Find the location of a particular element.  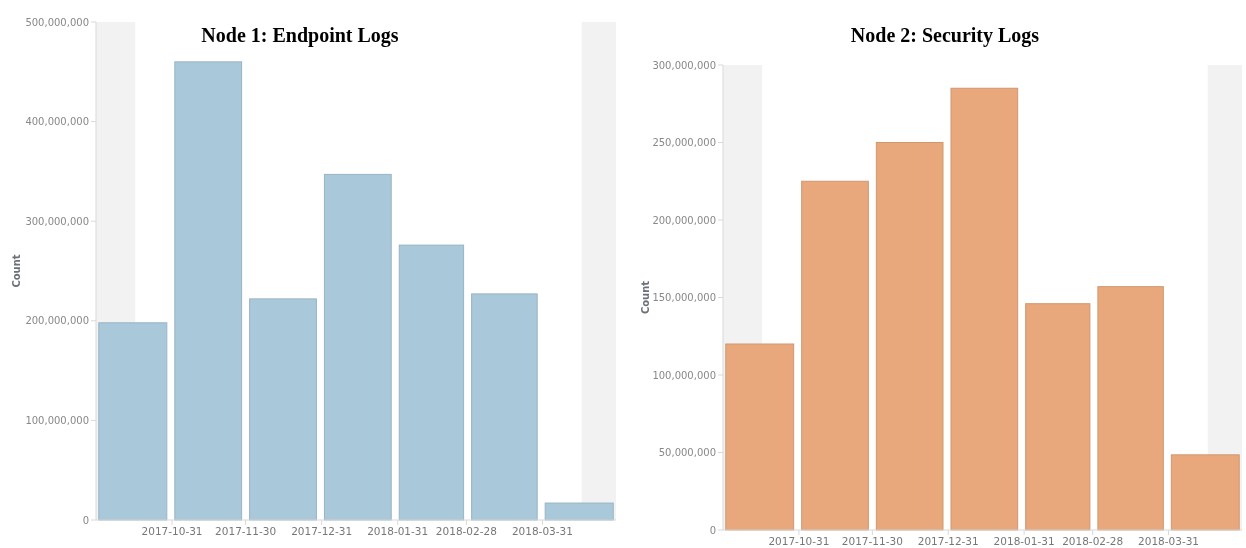

y-tick-label: 50,000,000 is located at coordinates (687, 452).